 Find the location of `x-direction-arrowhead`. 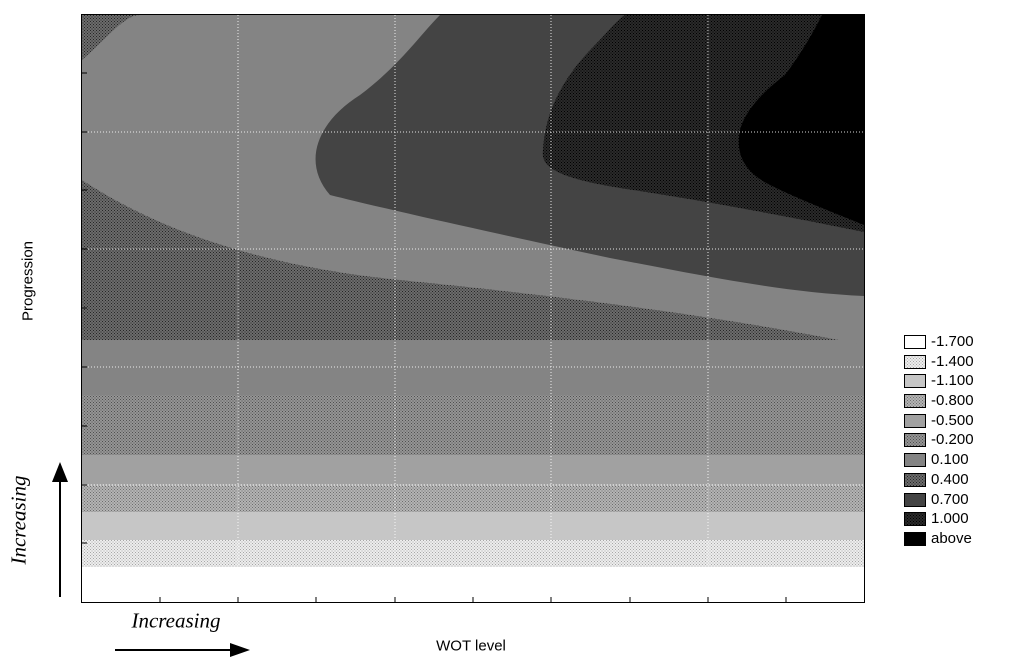

x-direction-arrowhead is located at coordinates (240, 650).